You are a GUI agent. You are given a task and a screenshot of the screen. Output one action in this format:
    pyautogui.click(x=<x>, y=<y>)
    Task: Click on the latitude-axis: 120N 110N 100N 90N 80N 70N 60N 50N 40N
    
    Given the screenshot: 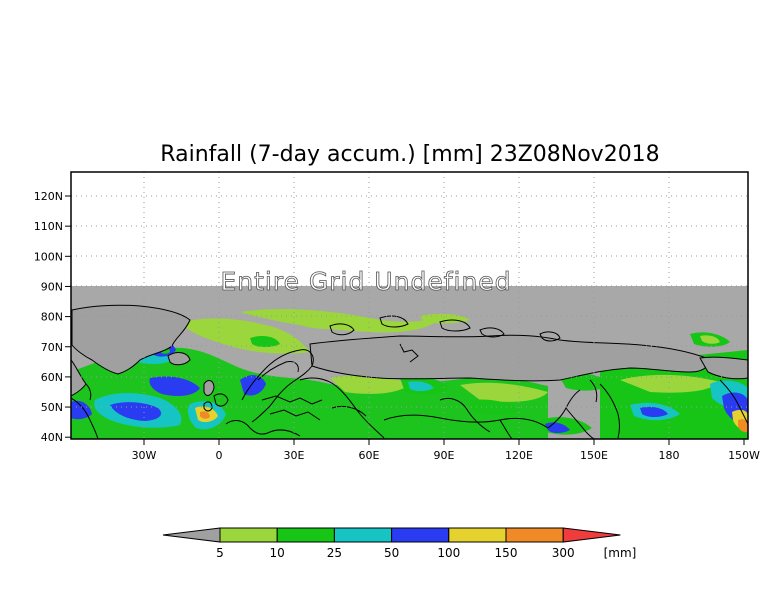 What is the action you would take?
    pyautogui.click(x=52, y=317)
    